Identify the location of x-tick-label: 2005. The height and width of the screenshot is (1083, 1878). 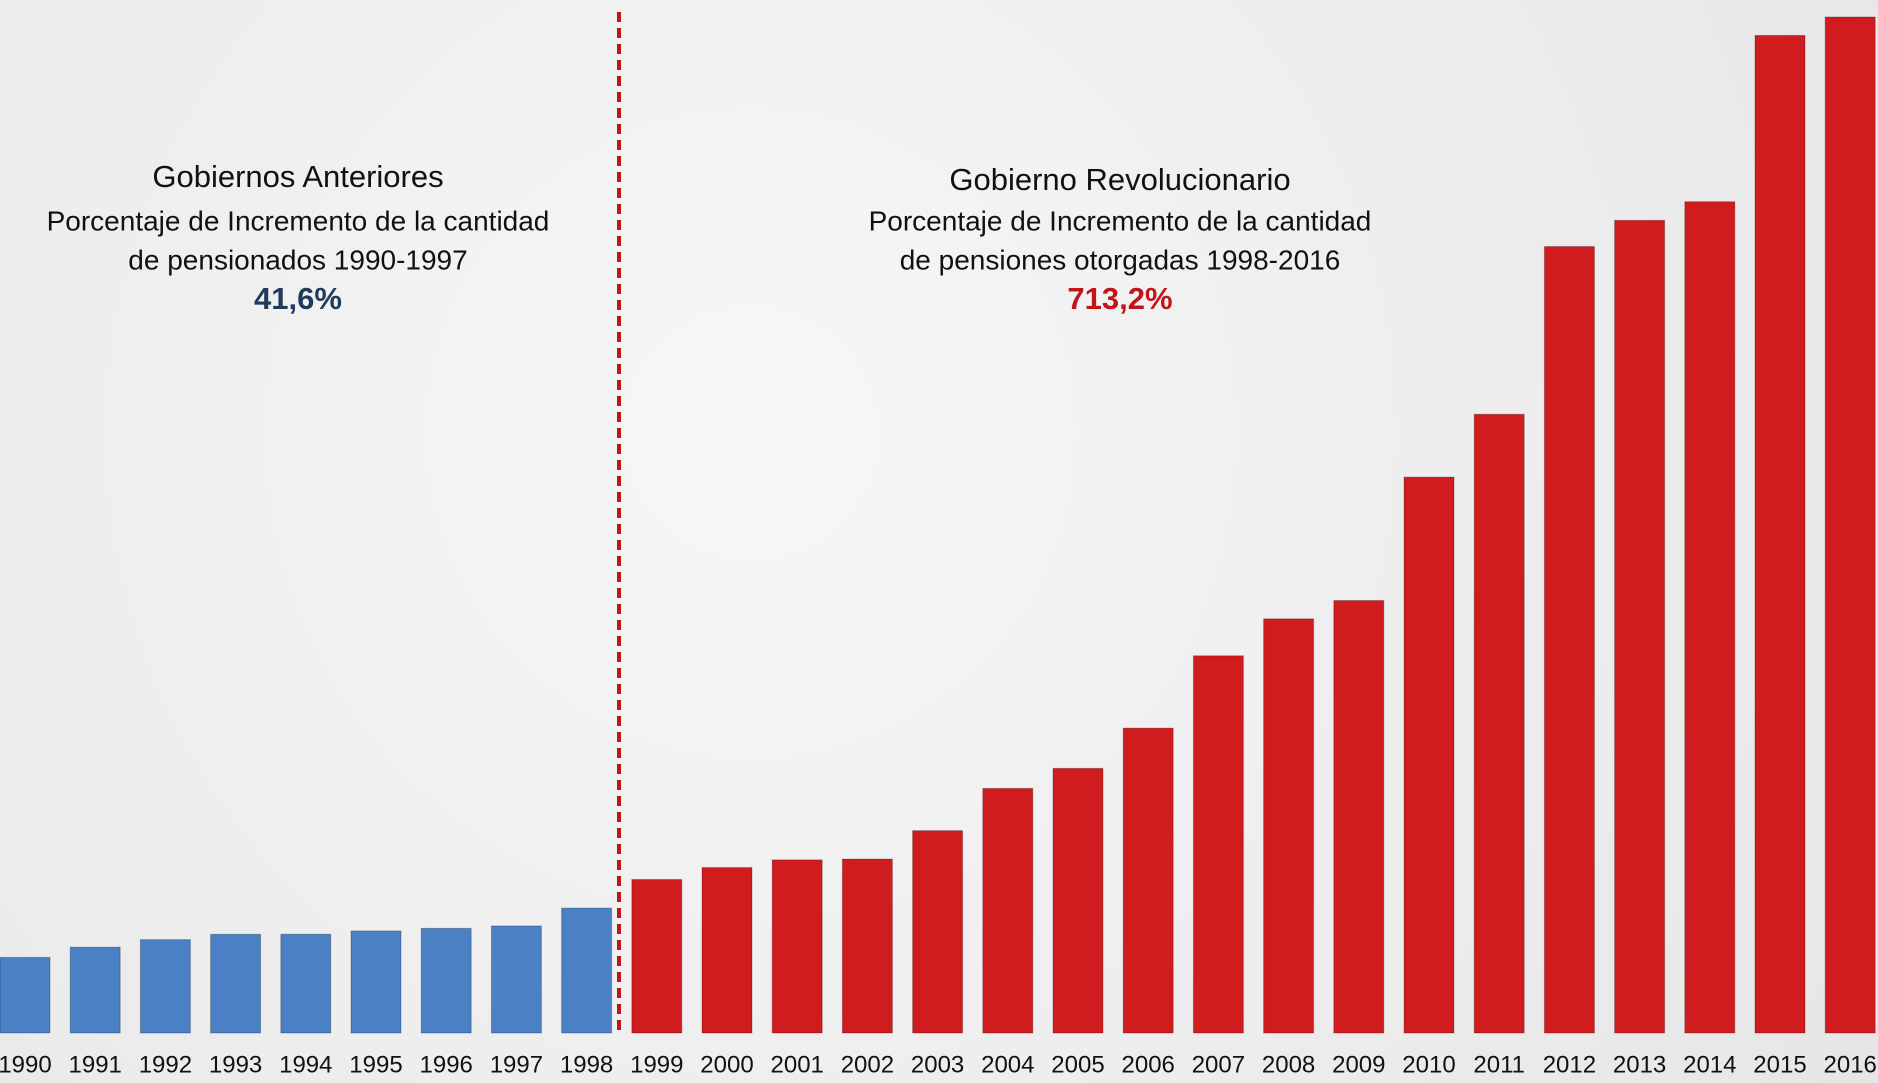
(1077, 1064).